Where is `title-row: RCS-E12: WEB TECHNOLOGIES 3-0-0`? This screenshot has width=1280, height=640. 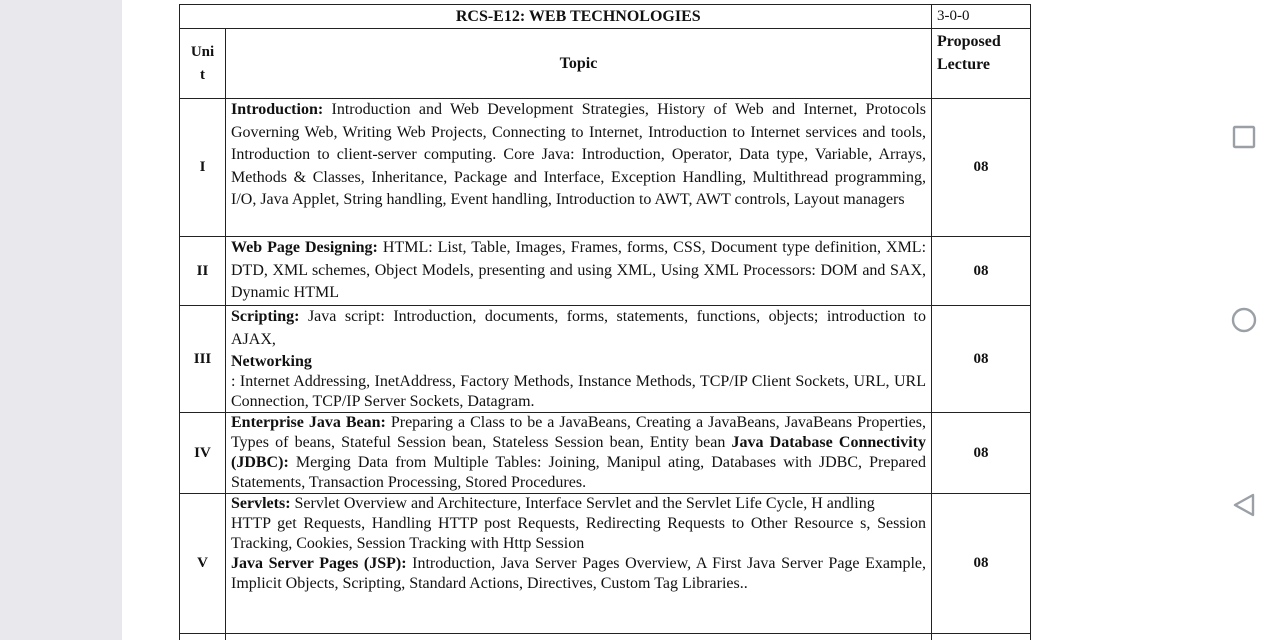
title-row: RCS-E12: WEB TECHNOLOGIES 3-0-0 is located at coordinates (605, 16).